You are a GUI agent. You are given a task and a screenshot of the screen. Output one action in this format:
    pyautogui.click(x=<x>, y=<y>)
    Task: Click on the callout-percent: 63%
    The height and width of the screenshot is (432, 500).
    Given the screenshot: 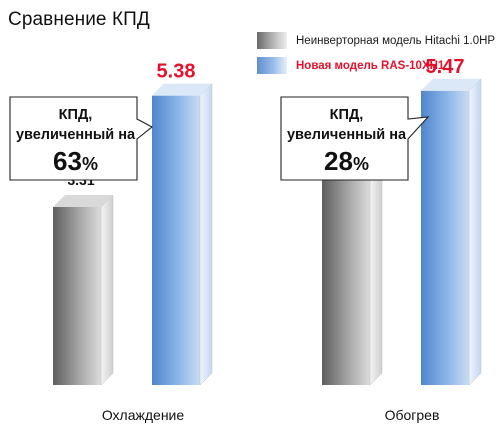 What is the action you would take?
    pyautogui.click(x=75, y=161)
    